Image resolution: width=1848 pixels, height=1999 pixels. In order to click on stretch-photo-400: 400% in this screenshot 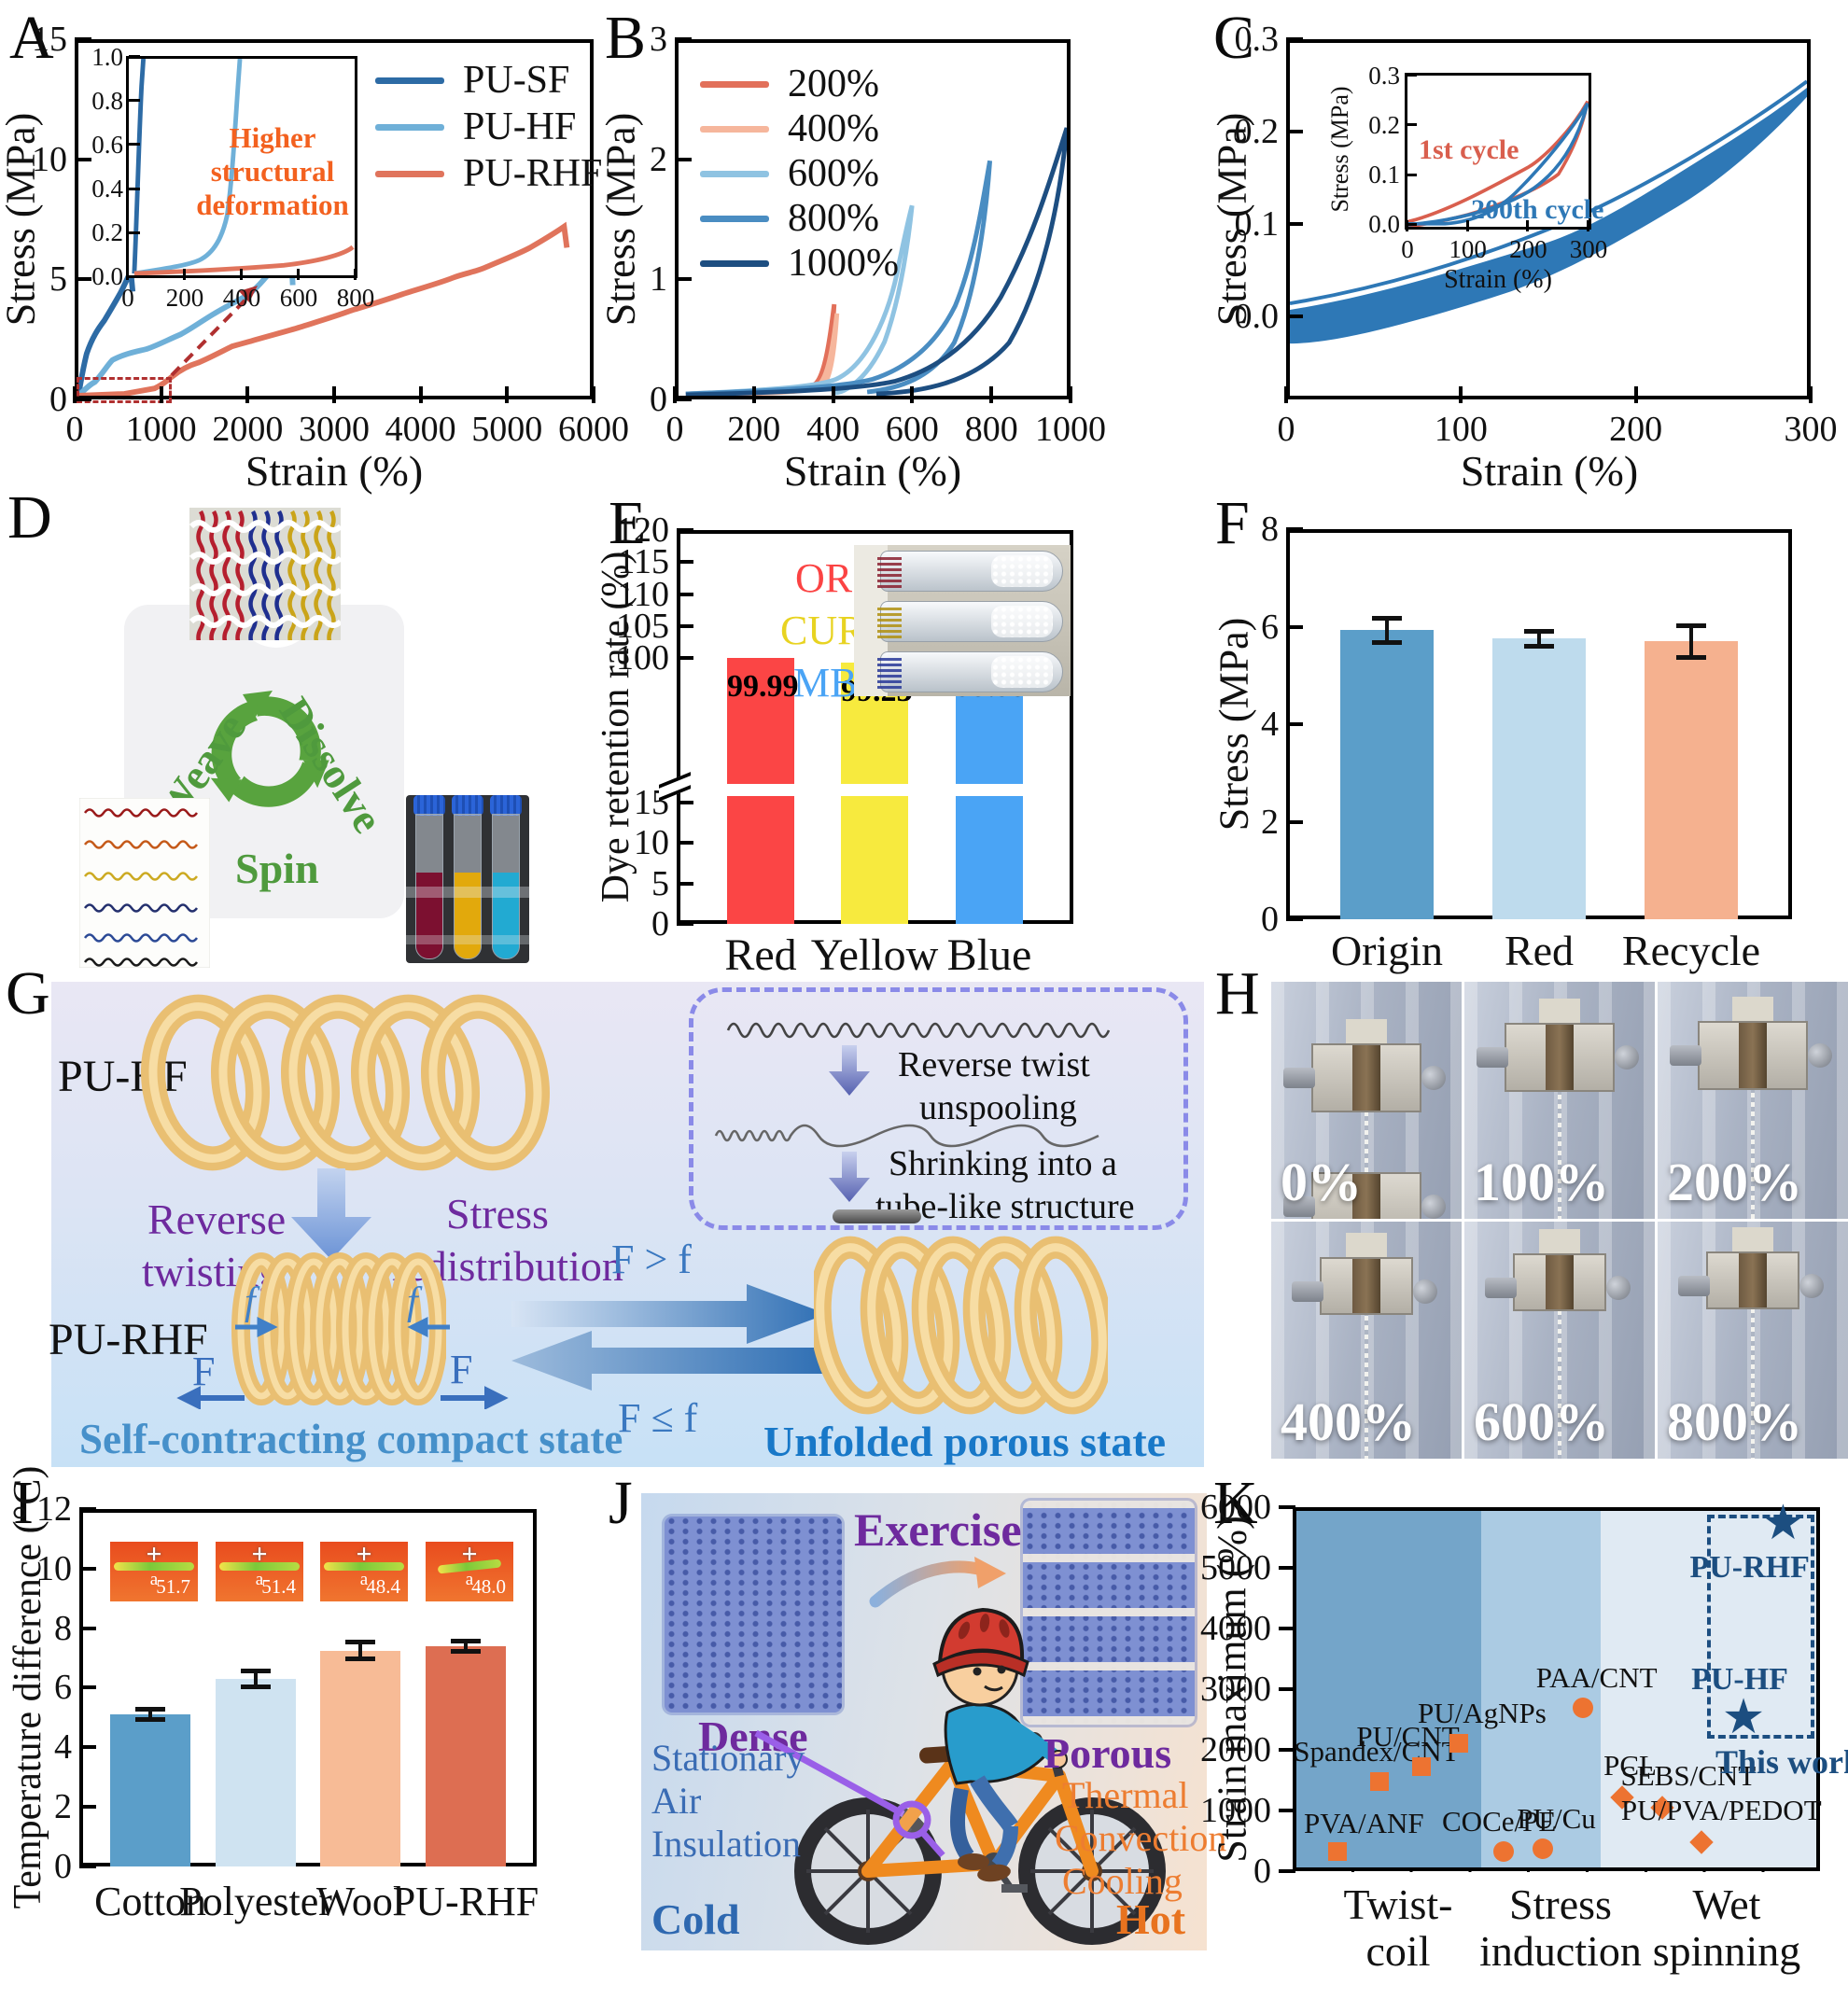, I will do `click(1366, 1340)`.